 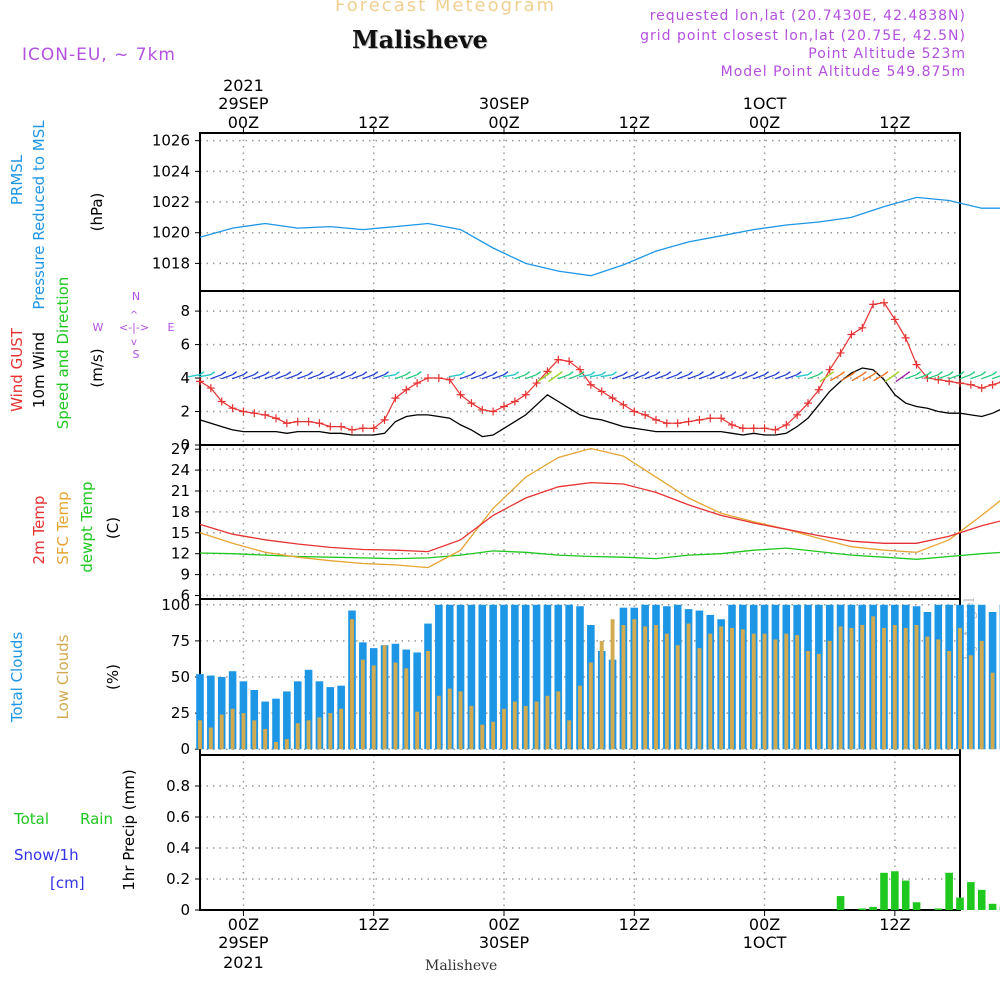 What do you see at coordinates (503, 122) in the screenshot?
I see `top-time-label: 00Z` at bounding box center [503, 122].